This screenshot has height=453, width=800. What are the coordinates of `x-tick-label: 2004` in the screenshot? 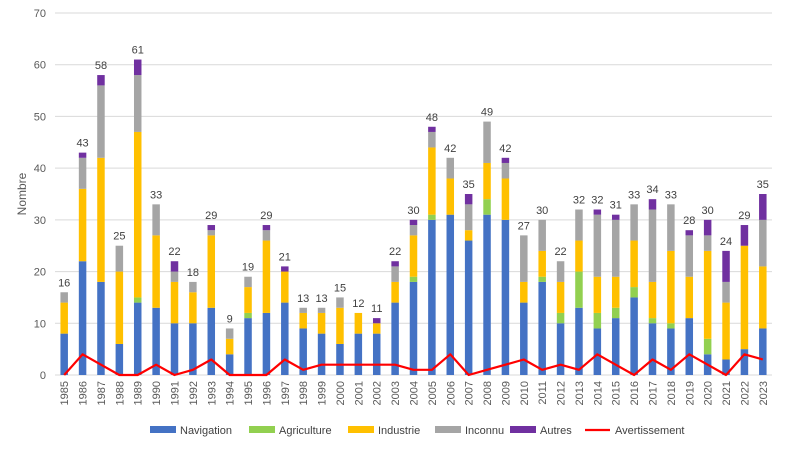 It's located at (415, 393).